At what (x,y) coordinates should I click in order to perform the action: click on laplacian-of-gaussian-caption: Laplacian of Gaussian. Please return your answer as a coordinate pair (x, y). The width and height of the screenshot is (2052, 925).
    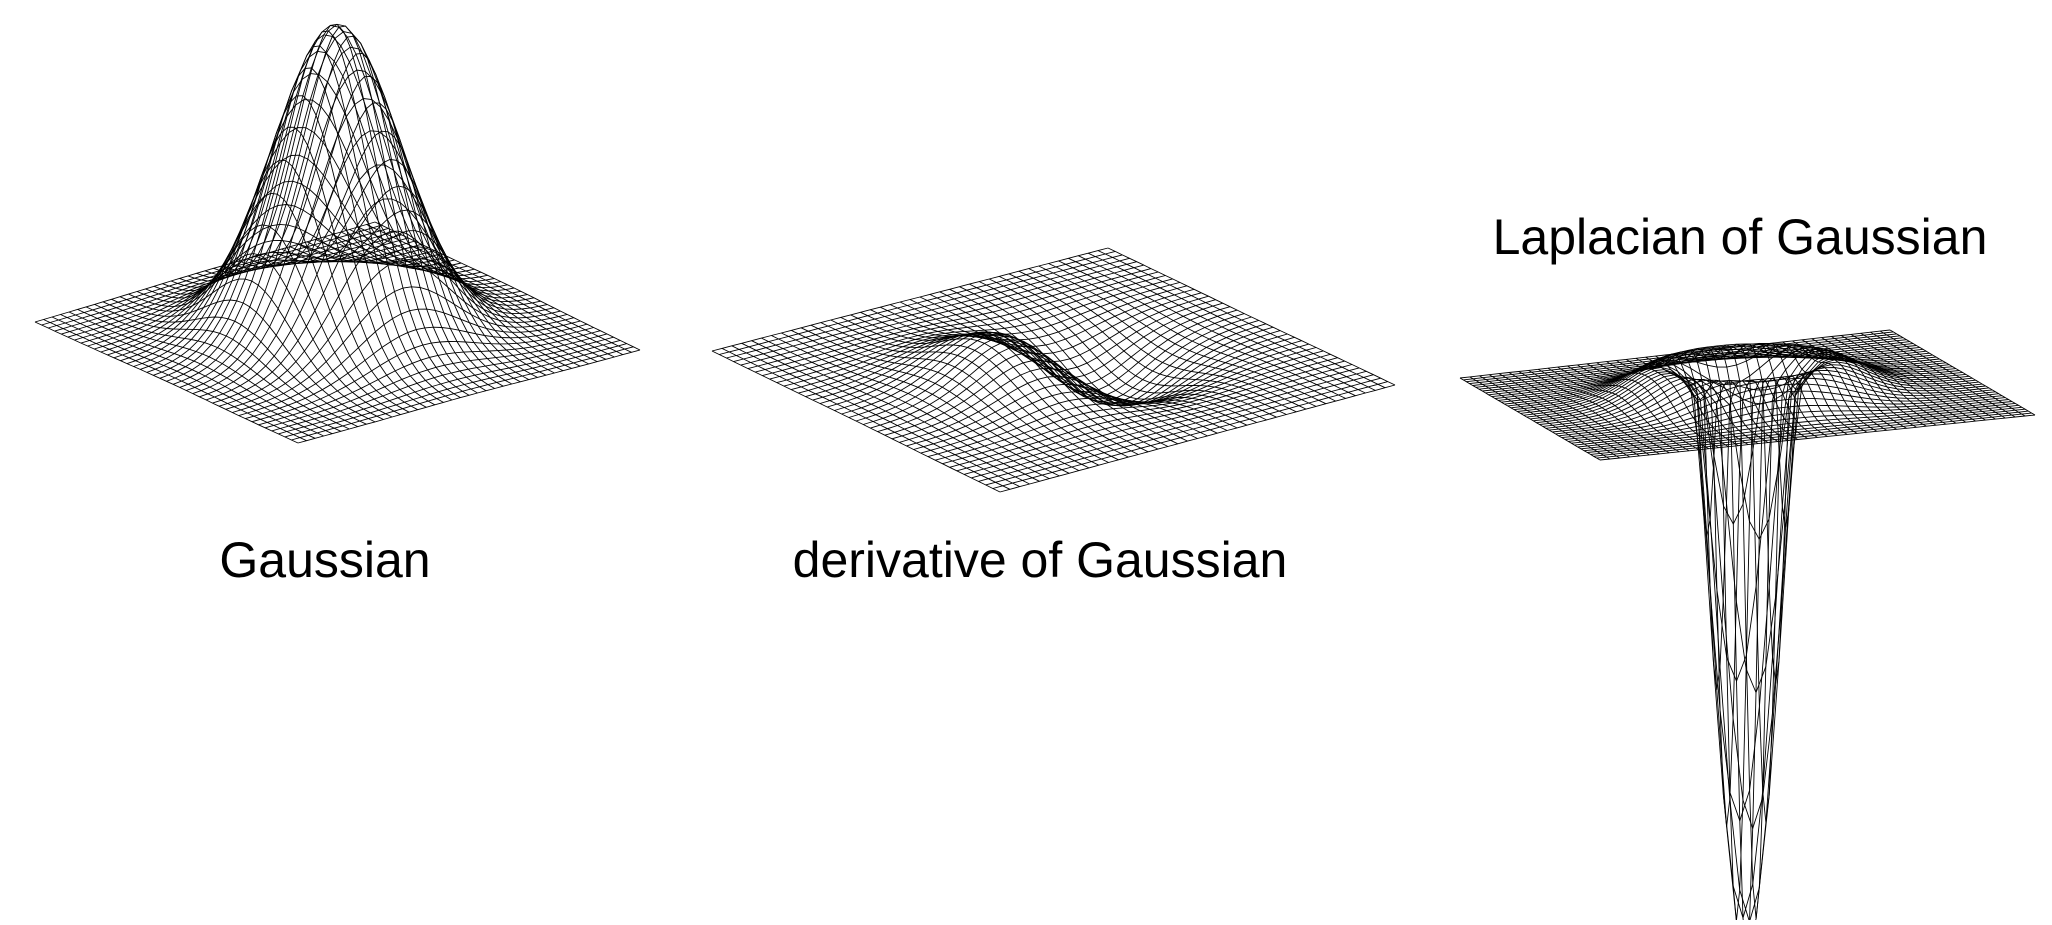
    Looking at the image, I should click on (1740, 237).